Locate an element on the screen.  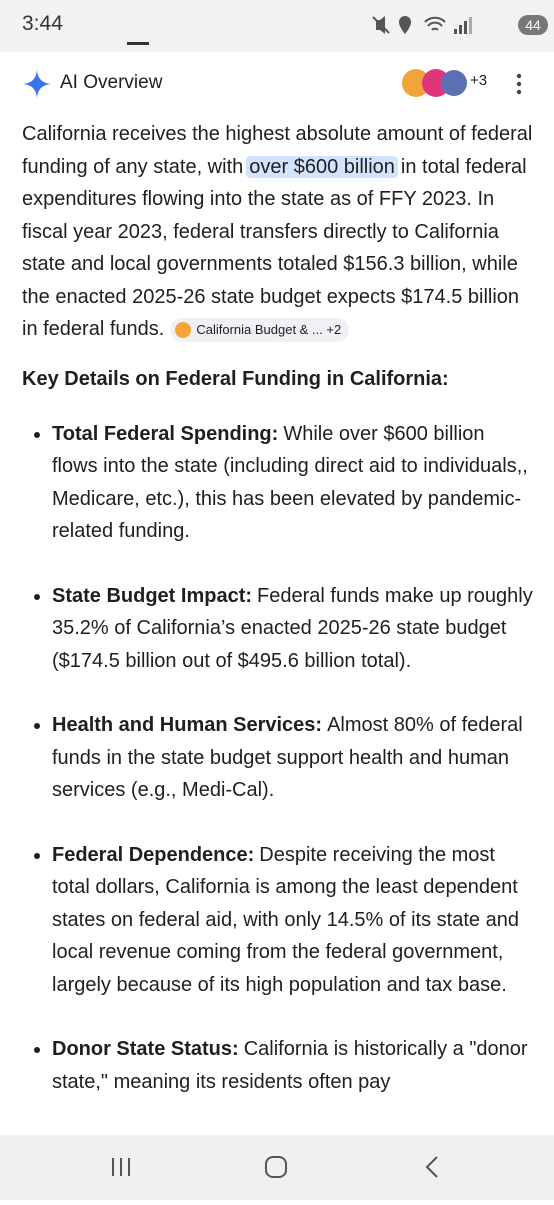
source-count: +3 is located at coordinates (479, 80).